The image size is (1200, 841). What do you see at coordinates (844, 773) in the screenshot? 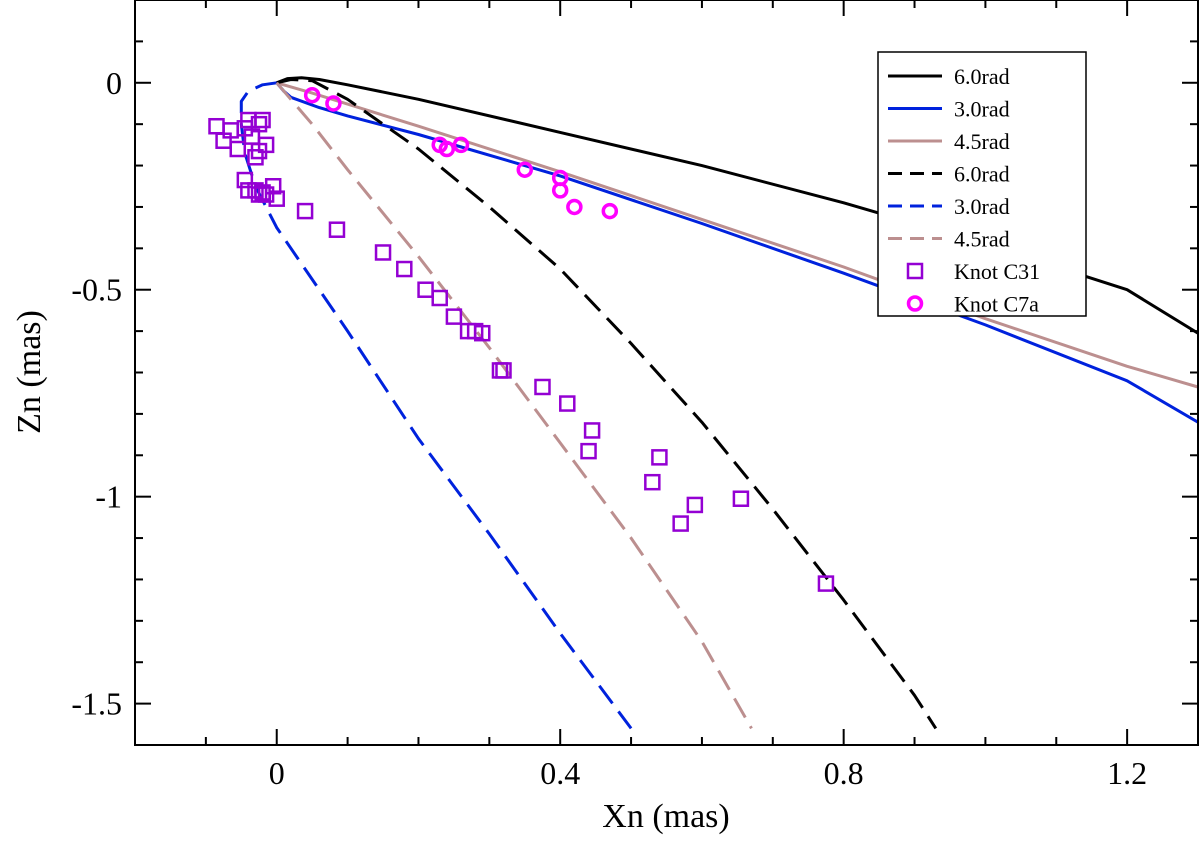
I see `x-tick-label: 0.8` at bounding box center [844, 773].